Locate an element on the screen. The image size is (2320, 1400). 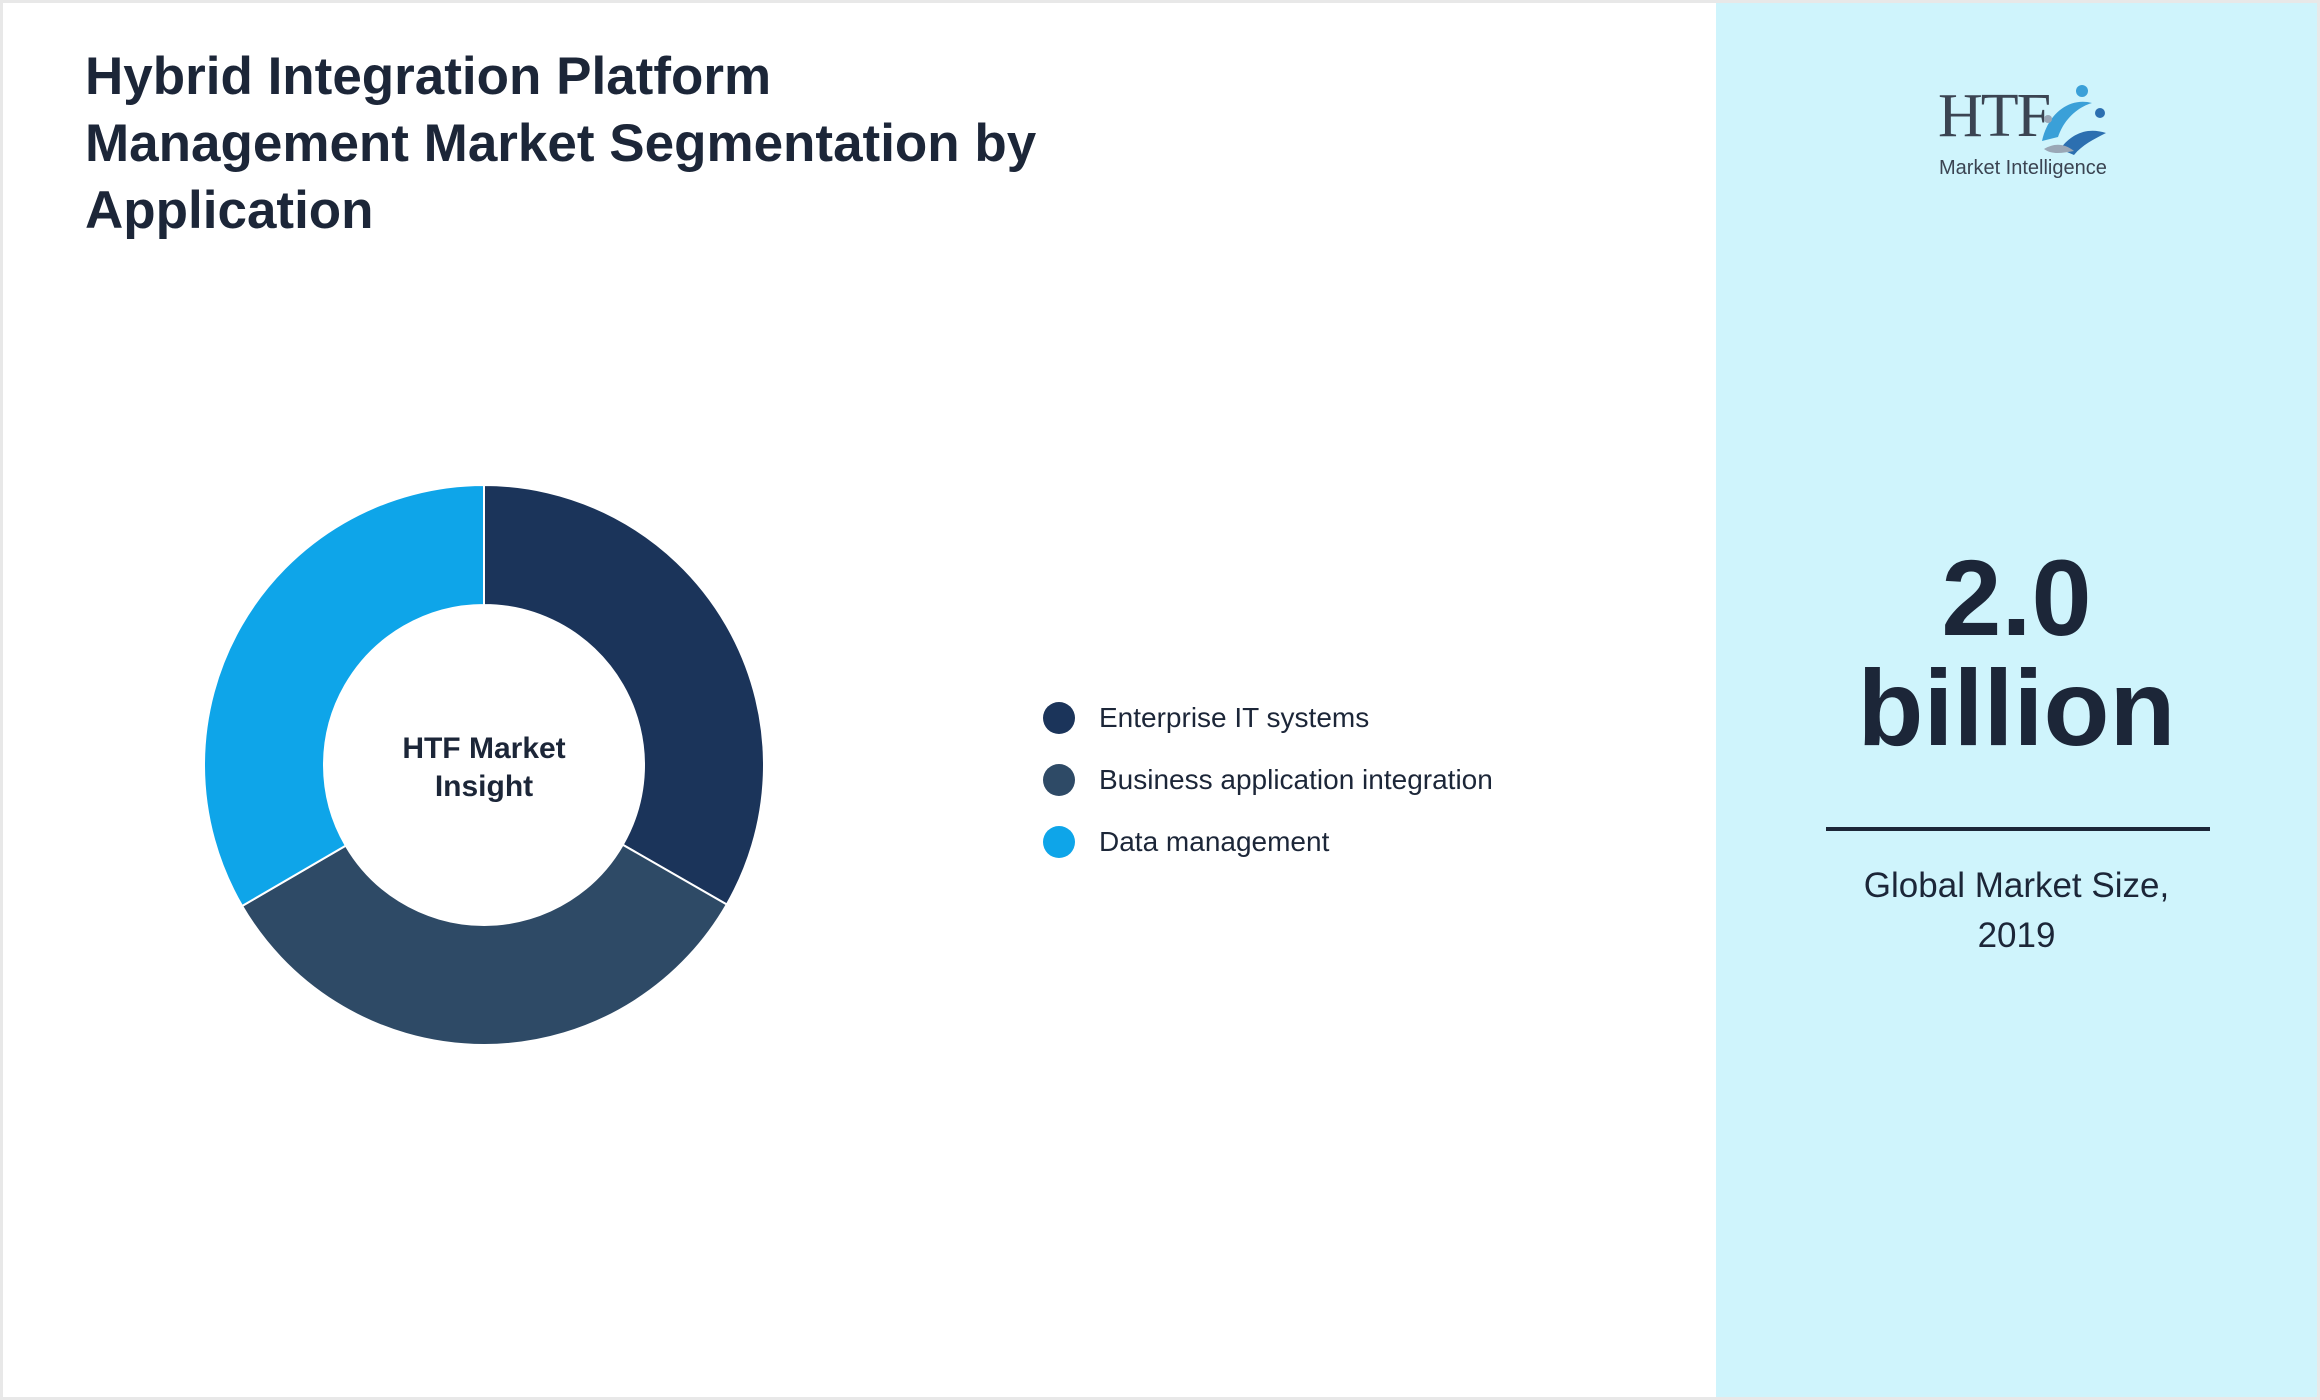
caption-line-2: 2019 is located at coordinates (2016, 935).